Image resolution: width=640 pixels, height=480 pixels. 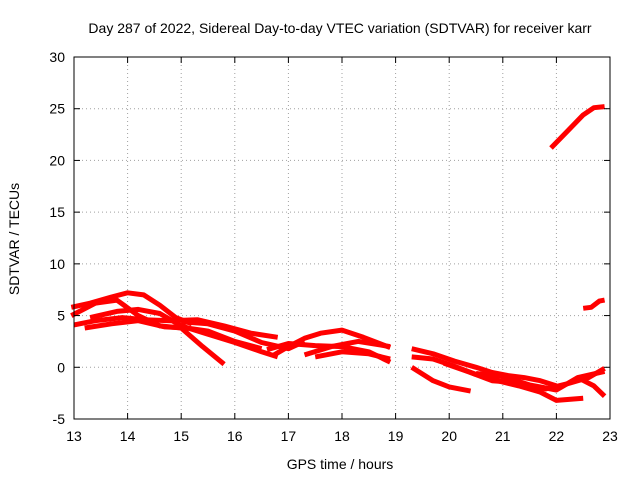 What do you see at coordinates (57, 212) in the screenshot?
I see `y-tick-label: 15` at bounding box center [57, 212].